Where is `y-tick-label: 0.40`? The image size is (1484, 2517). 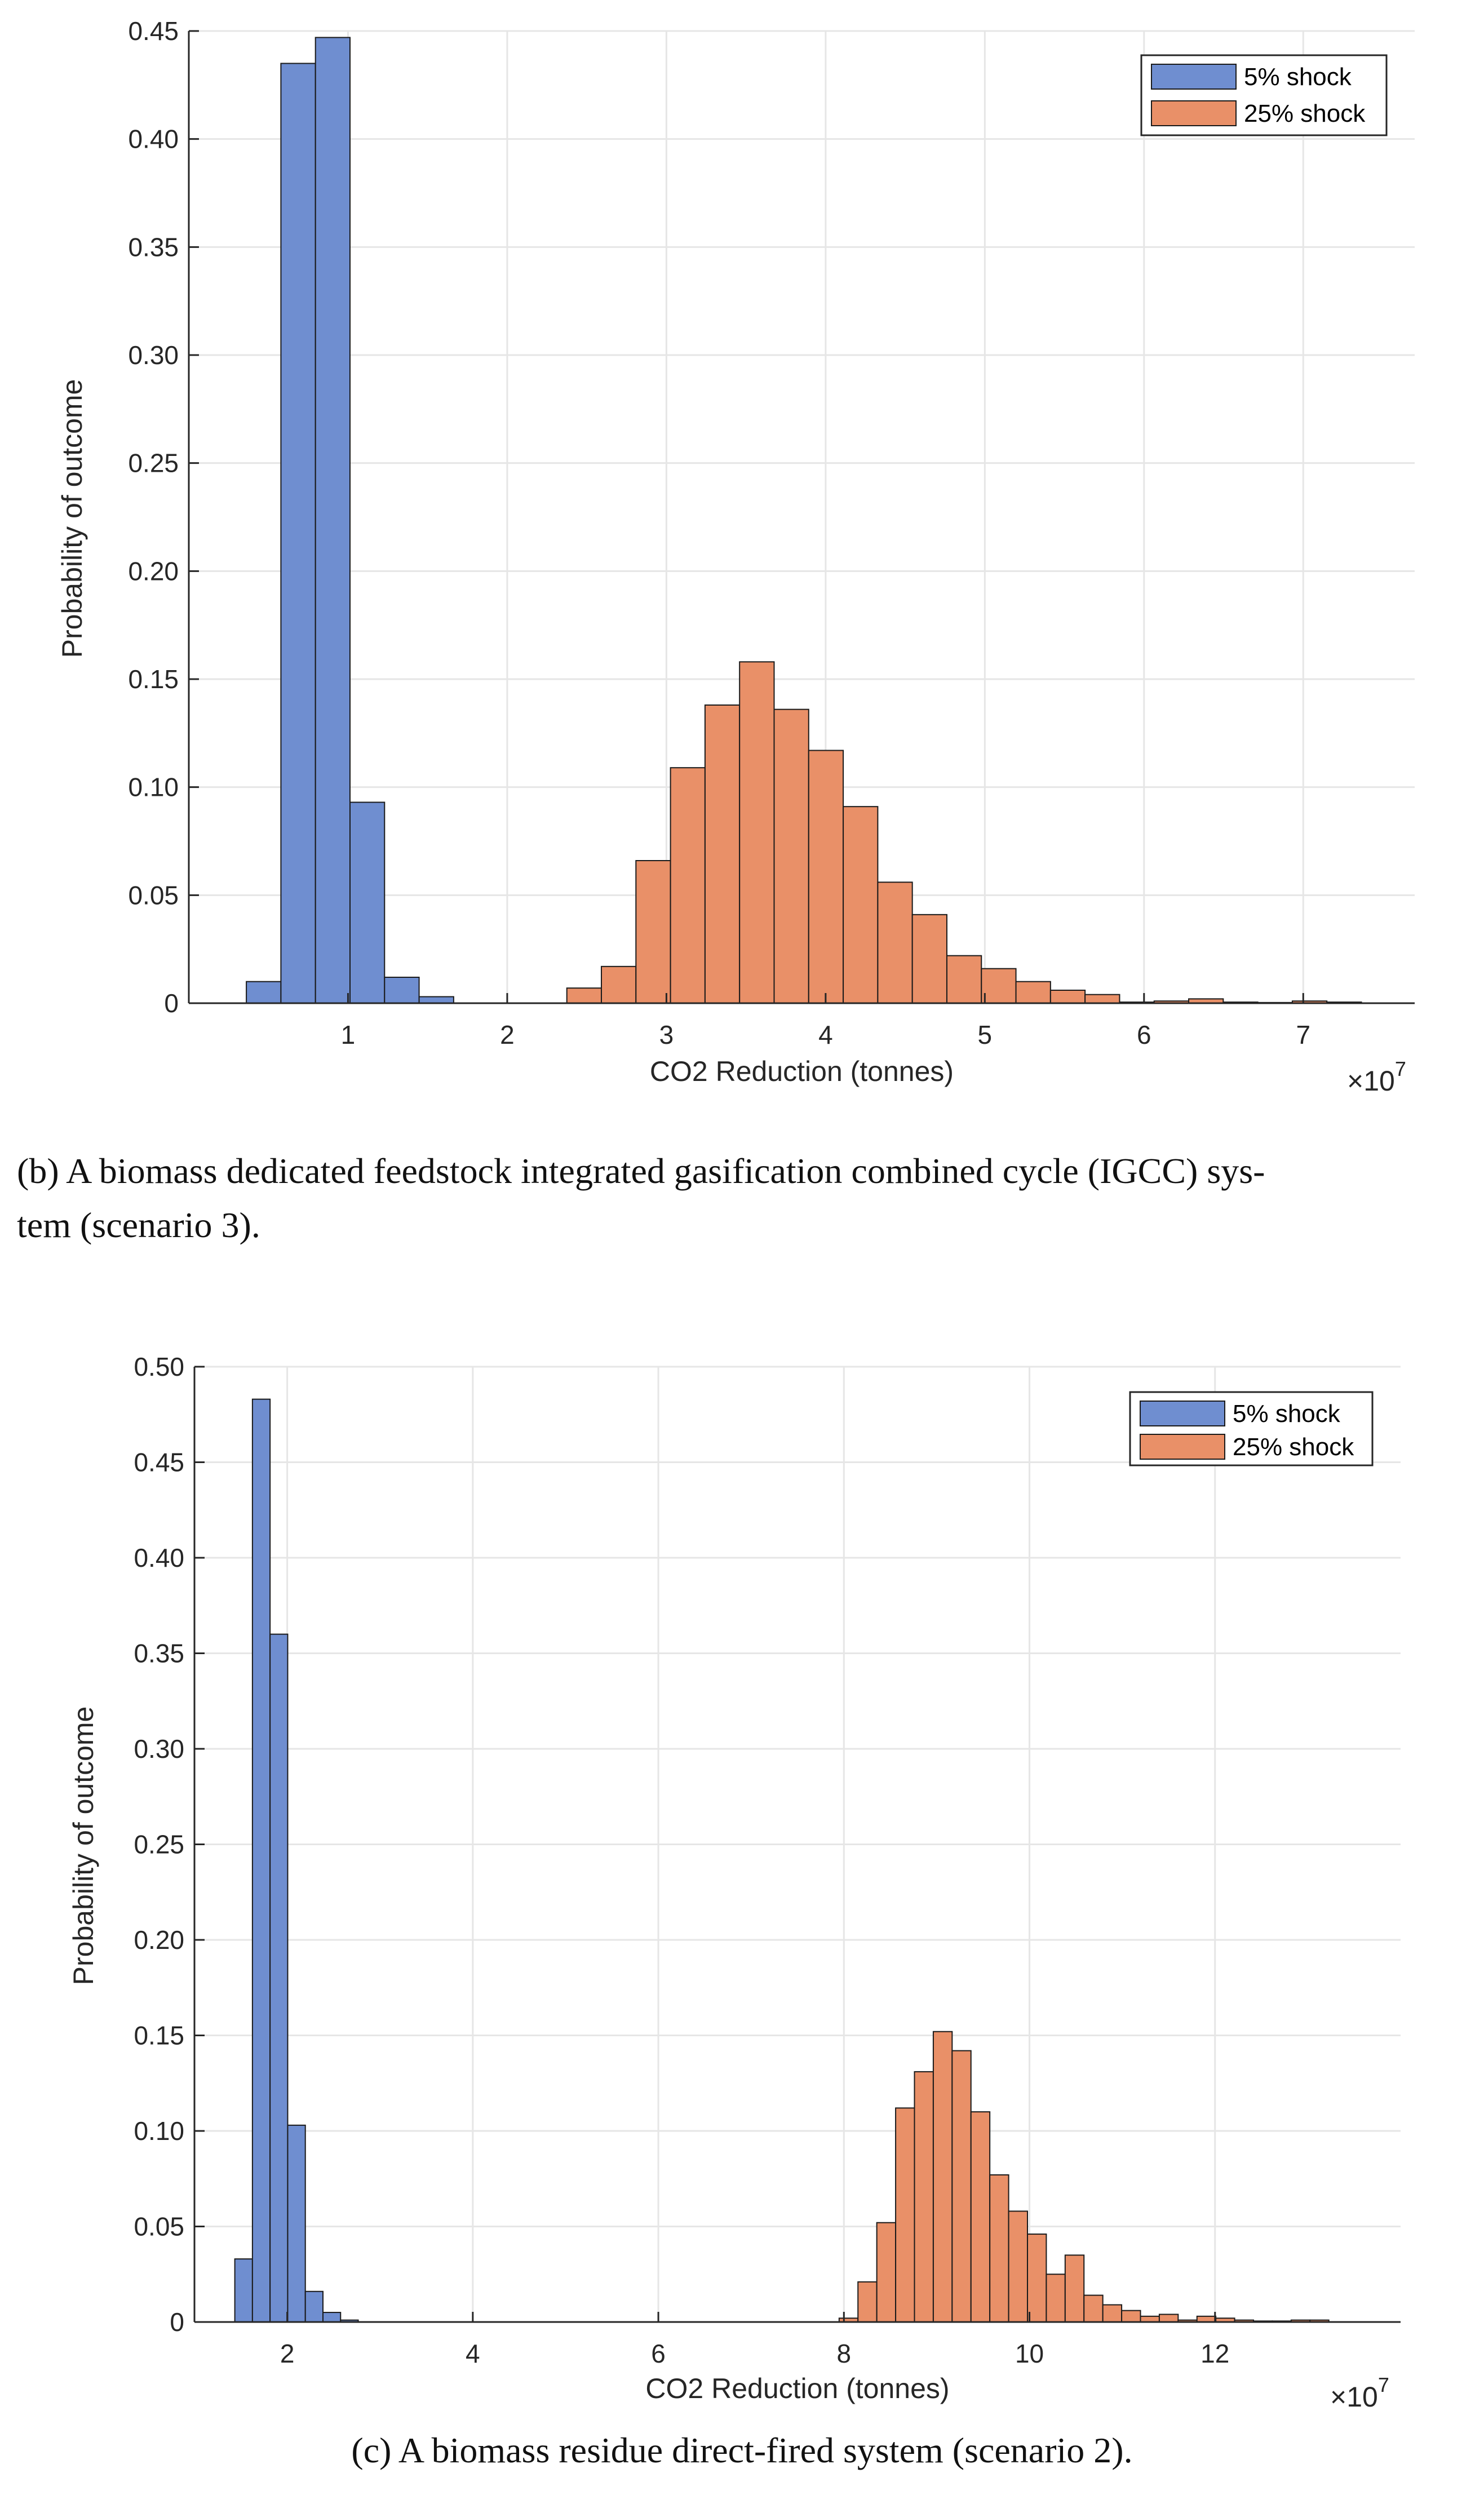
y-tick-label: 0.40 is located at coordinates (153, 139).